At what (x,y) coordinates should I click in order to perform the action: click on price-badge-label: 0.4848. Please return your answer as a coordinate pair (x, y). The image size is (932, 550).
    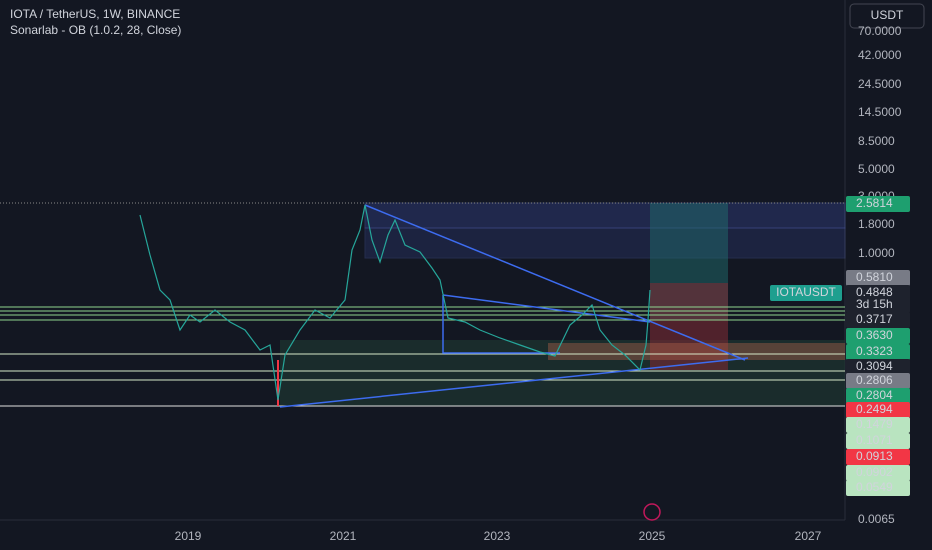
    Looking at the image, I should click on (874, 292).